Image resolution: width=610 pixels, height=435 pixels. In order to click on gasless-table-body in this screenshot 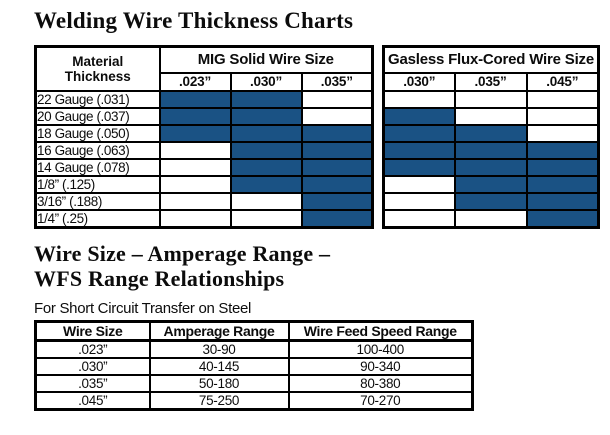, I will do `click(491, 159)`.